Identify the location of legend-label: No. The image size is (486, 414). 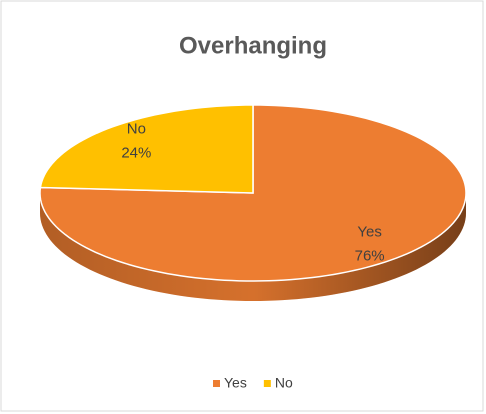
(284, 383).